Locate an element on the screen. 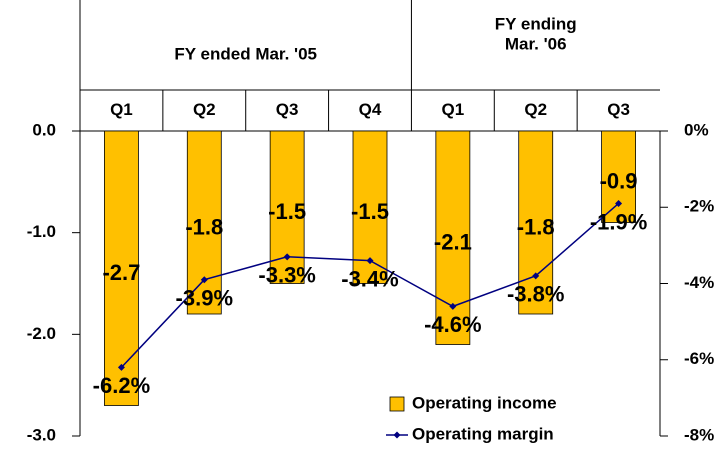 This screenshot has width=722, height=451. y2-tick-label: -2% is located at coordinates (699, 206).